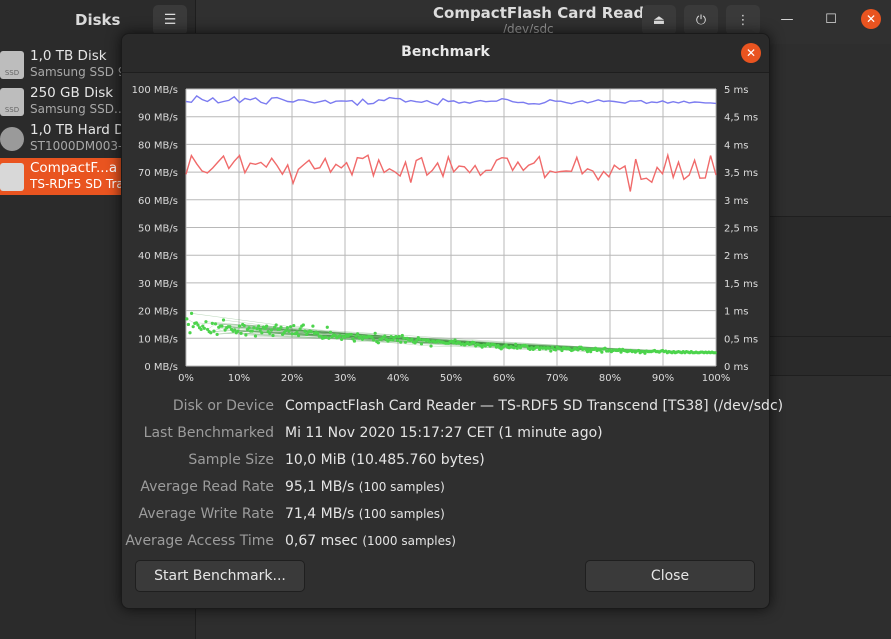 Image resolution: width=891 pixels, height=639 pixels. Describe the element at coordinates (345, 378) in the screenshot. I see `x-tick-label: 30%` at that location.